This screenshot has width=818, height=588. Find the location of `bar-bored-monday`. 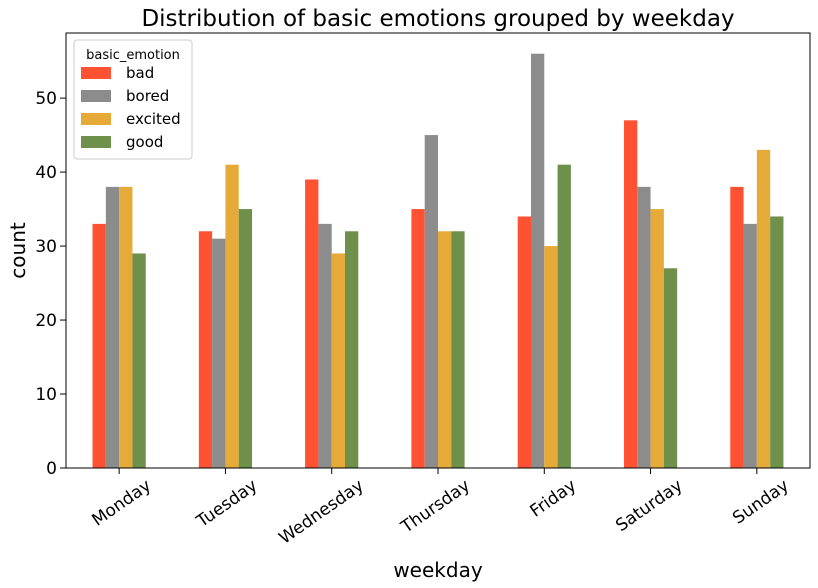

bar-bored-monday is located at coordinates (112, 327).